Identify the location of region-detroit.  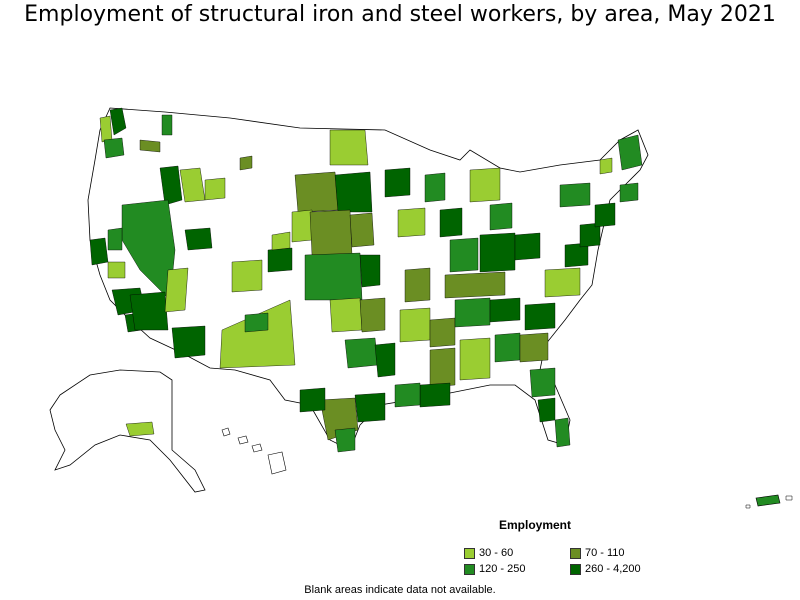
(501, 216).